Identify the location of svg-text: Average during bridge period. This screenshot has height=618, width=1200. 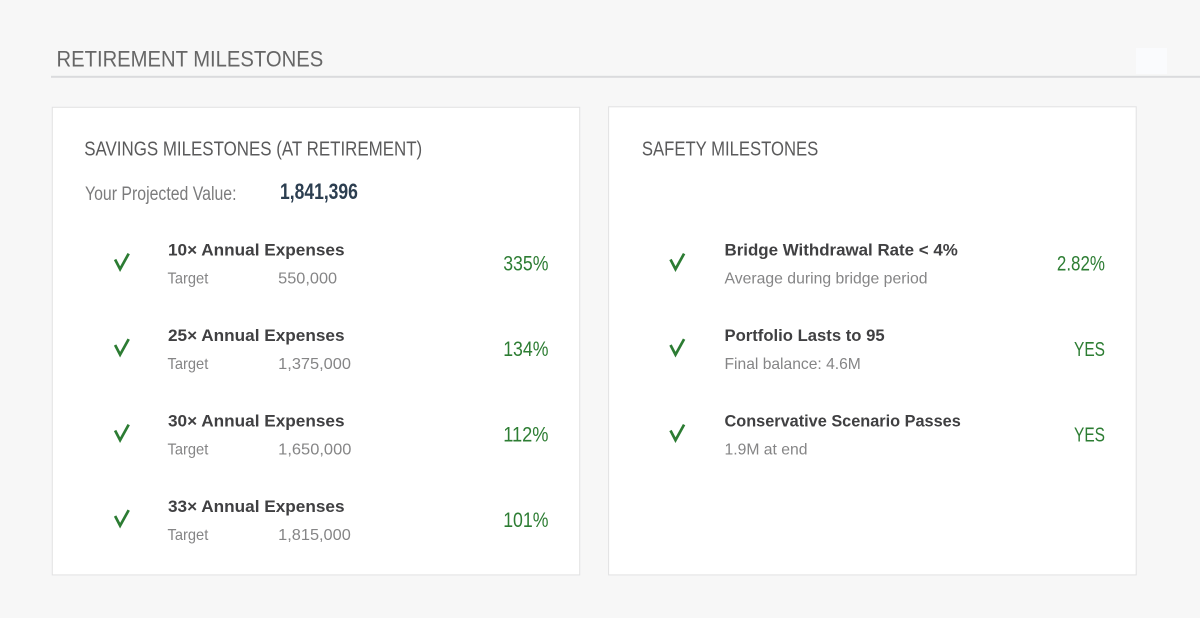
(826, 279).